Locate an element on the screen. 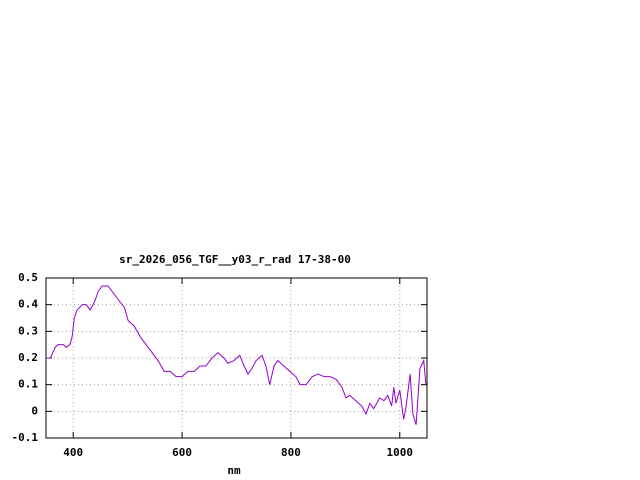 Image resolution: width=640 pixels, height=480 pixels. y-tick-label: 0.2 is located at coordinates (28, 357).